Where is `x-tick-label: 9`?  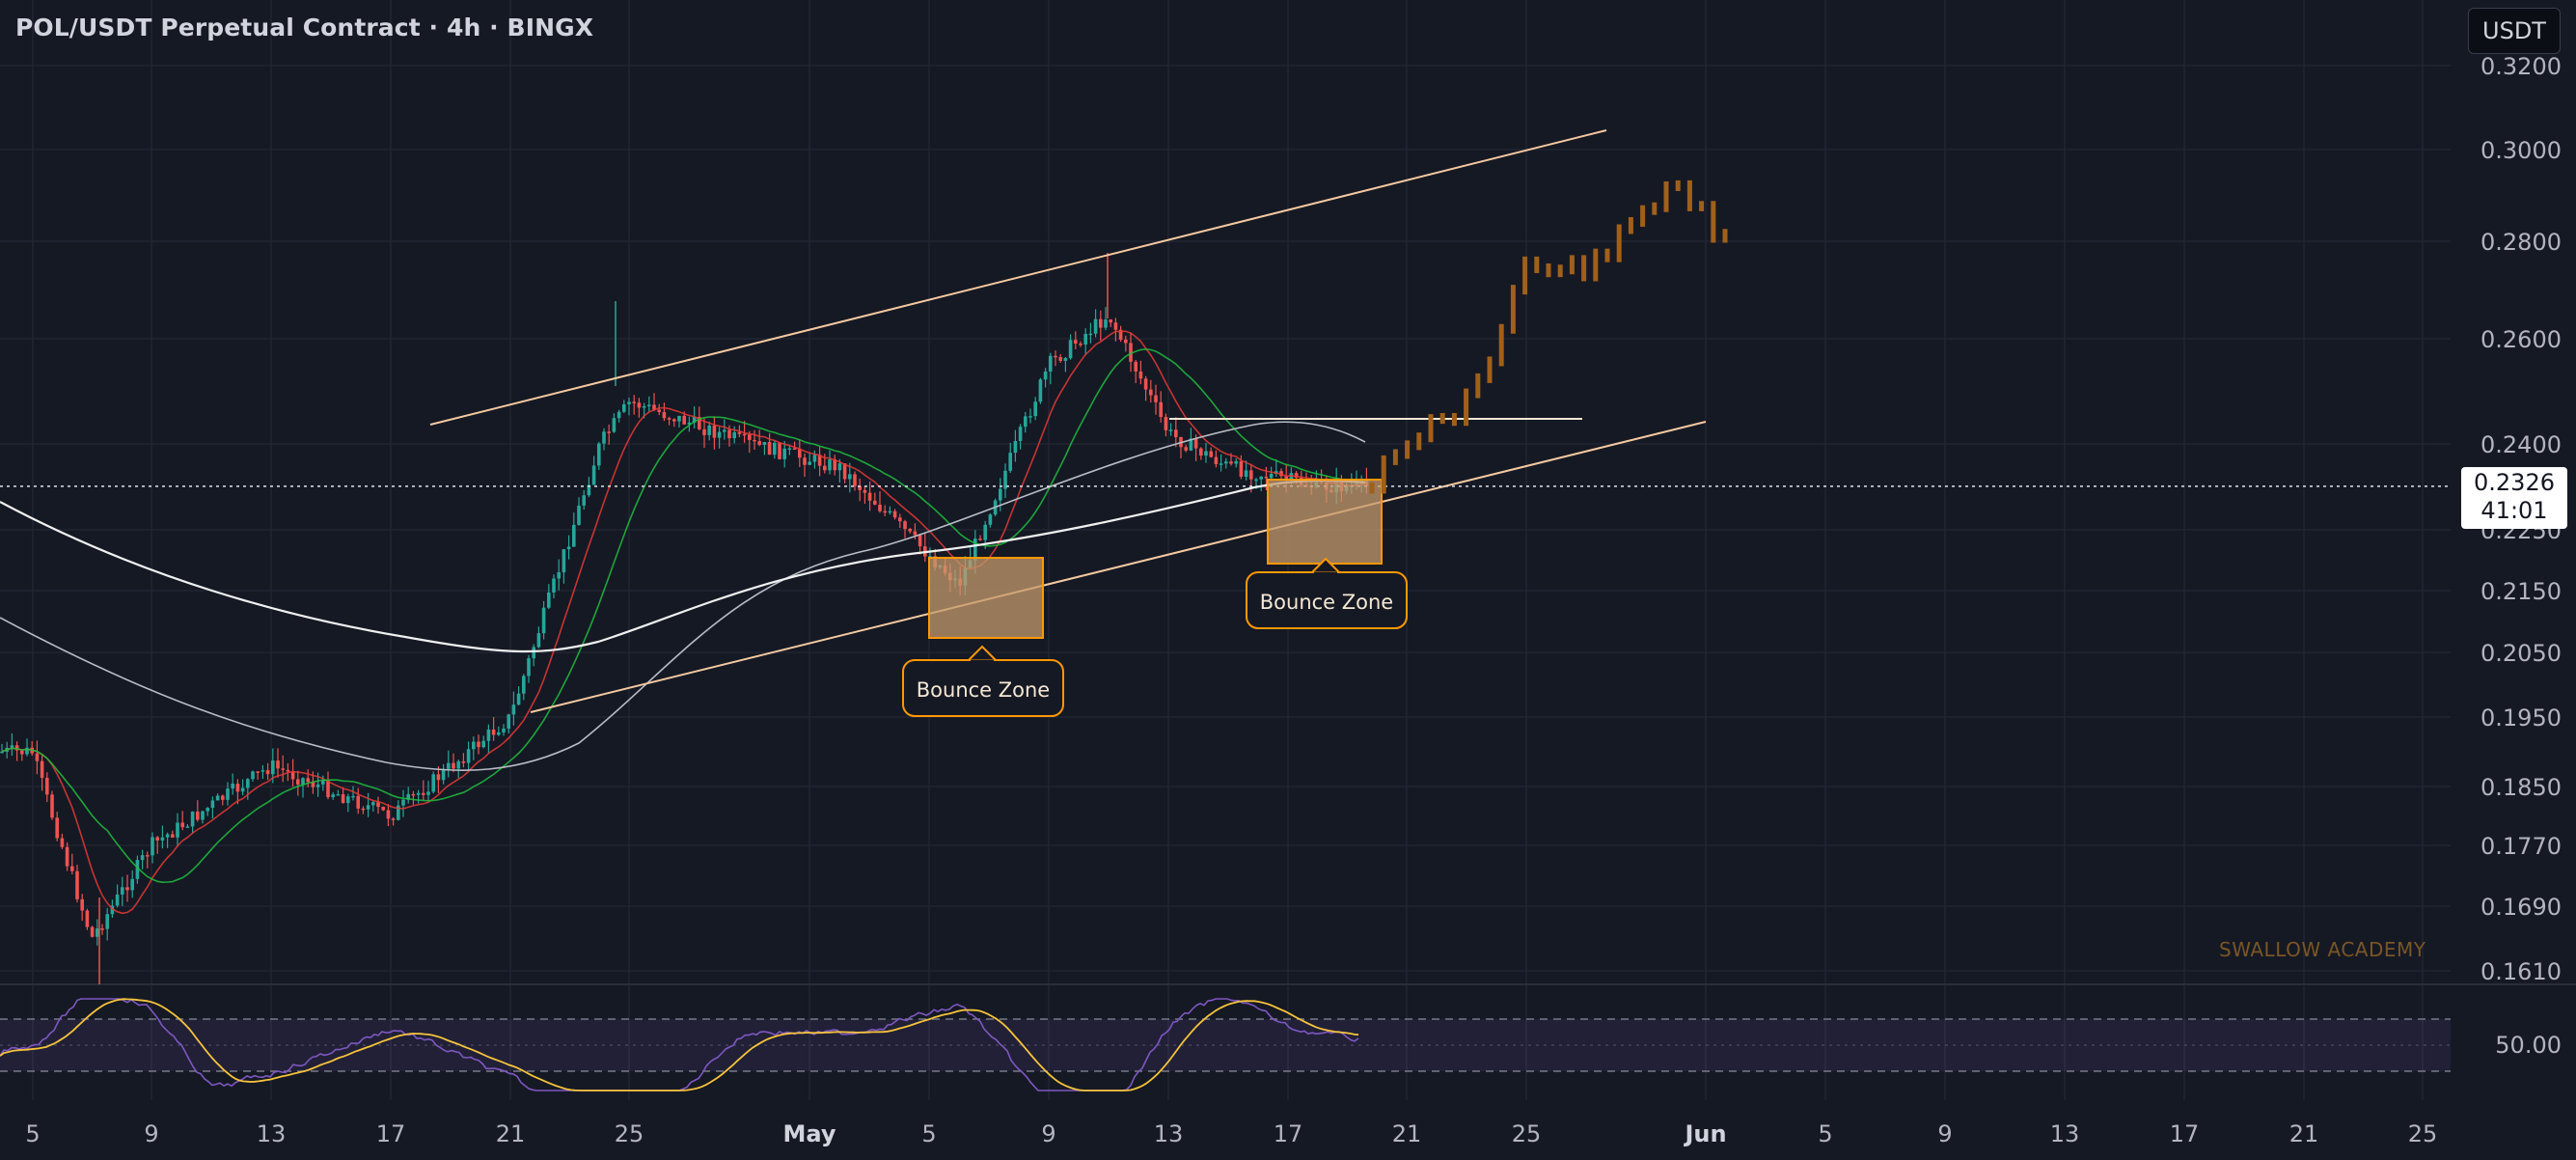 x-tick-label: 9 is located at coordinates (151, 1133).